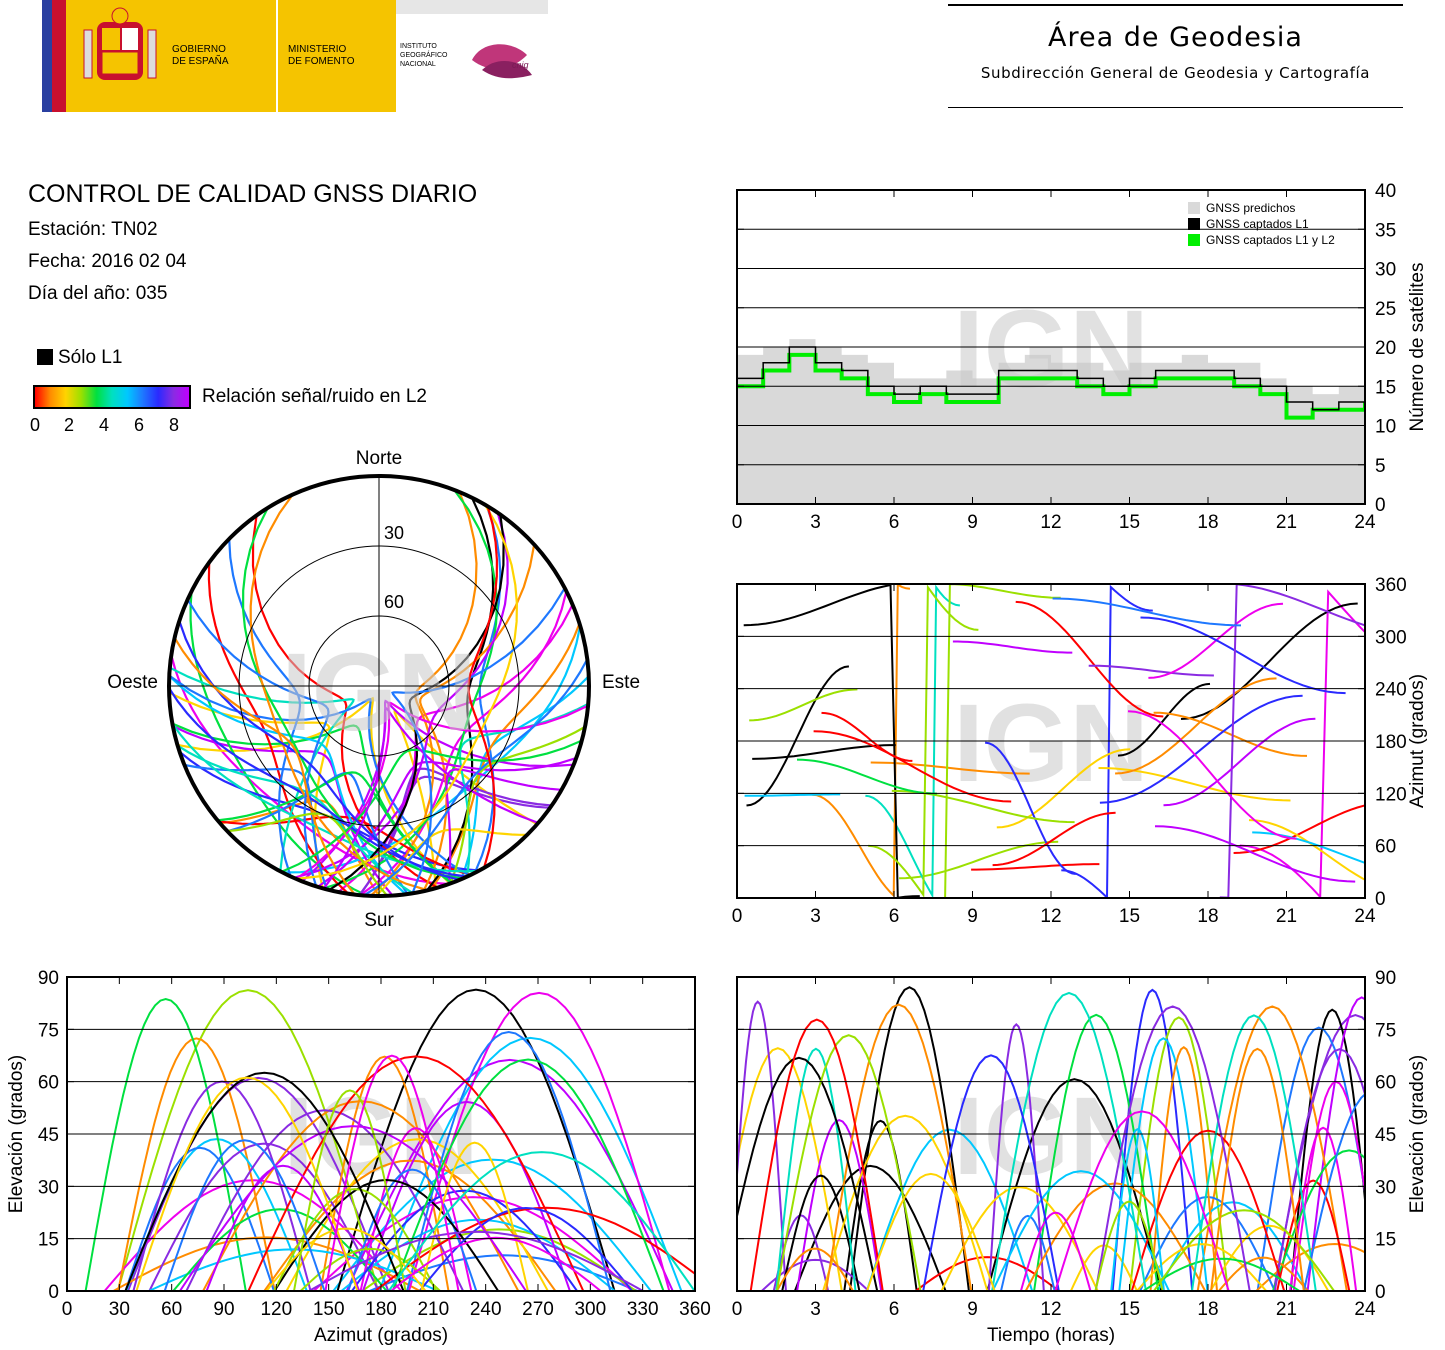 This screenshot has height=1350, width=1445. I want to click on elevation-time-grid, so click(1051, 1134).